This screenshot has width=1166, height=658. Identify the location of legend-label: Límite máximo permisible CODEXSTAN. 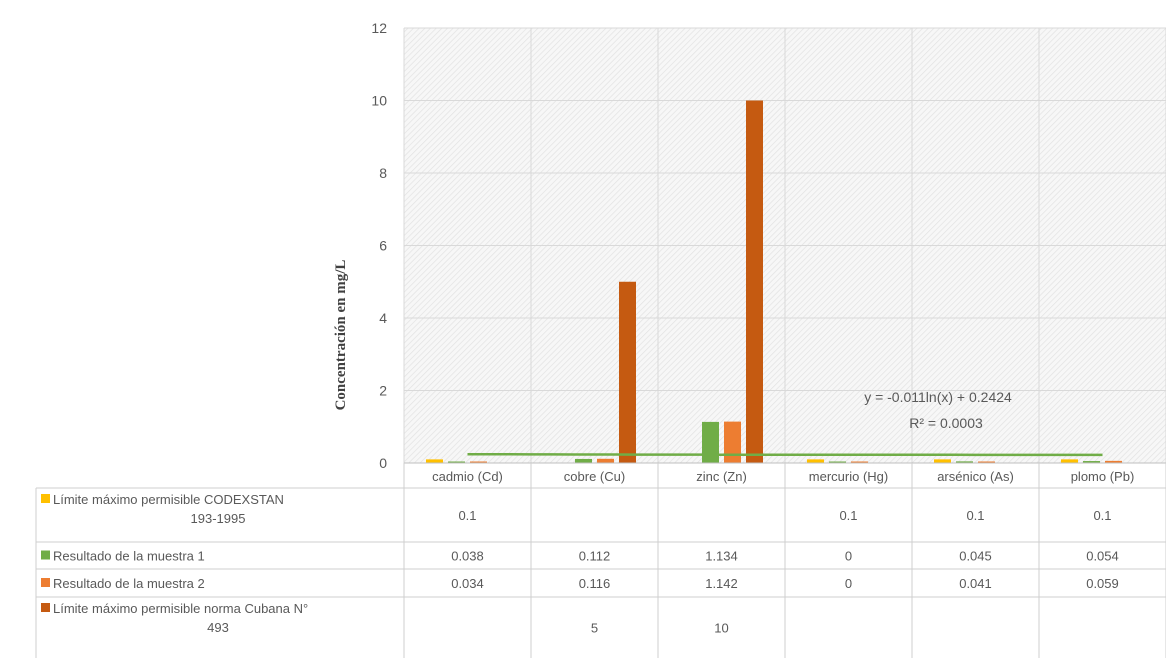
(168, 499).